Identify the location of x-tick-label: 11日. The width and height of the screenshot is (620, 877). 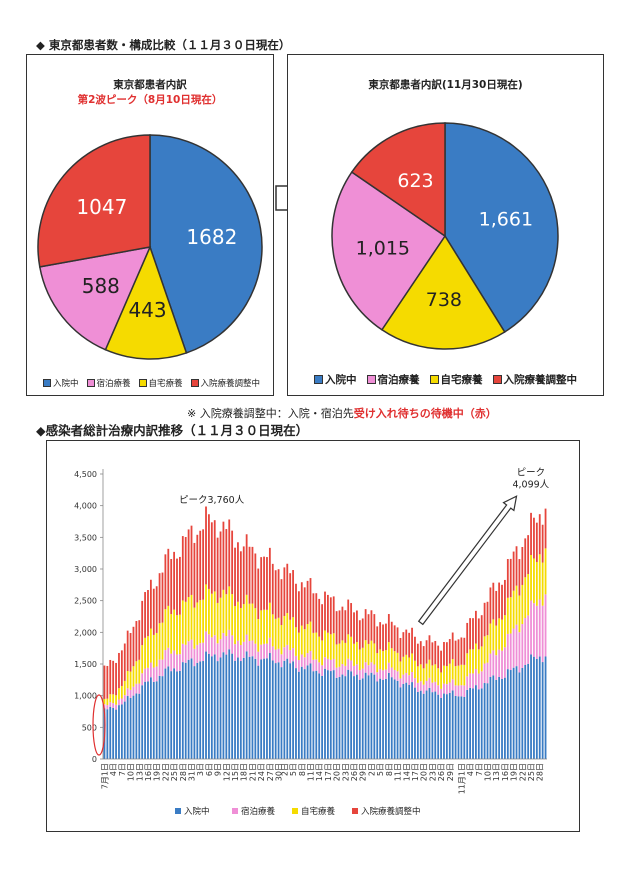
(310, 772).